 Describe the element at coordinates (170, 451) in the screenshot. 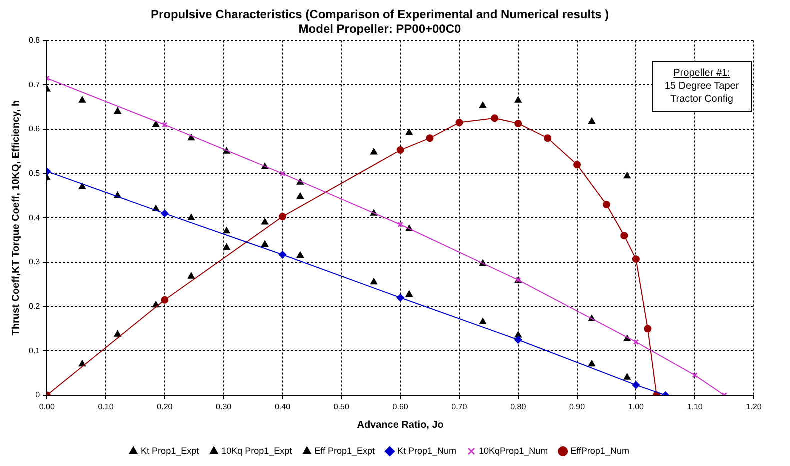

I see `legend-label: Kt Prop1_Expt` at that location.